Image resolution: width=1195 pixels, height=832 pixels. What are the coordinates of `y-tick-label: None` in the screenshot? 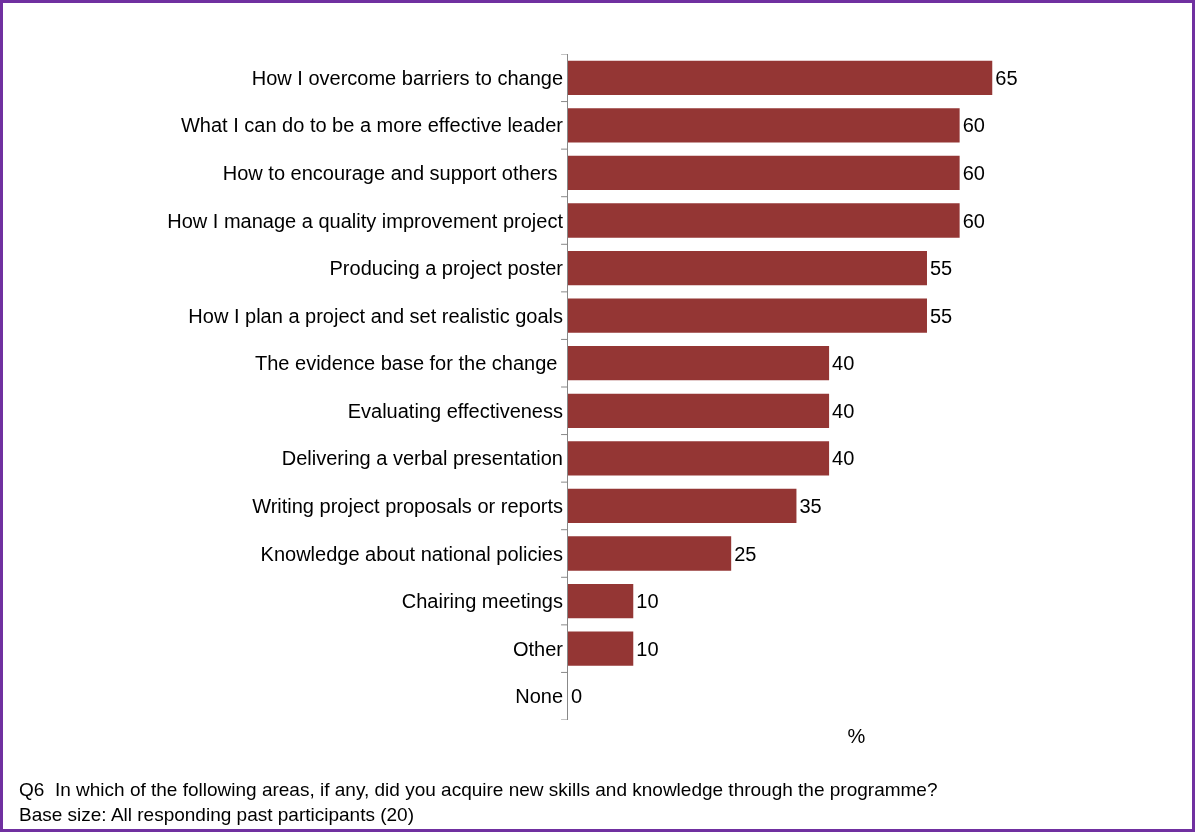 It's located at (539, 696).